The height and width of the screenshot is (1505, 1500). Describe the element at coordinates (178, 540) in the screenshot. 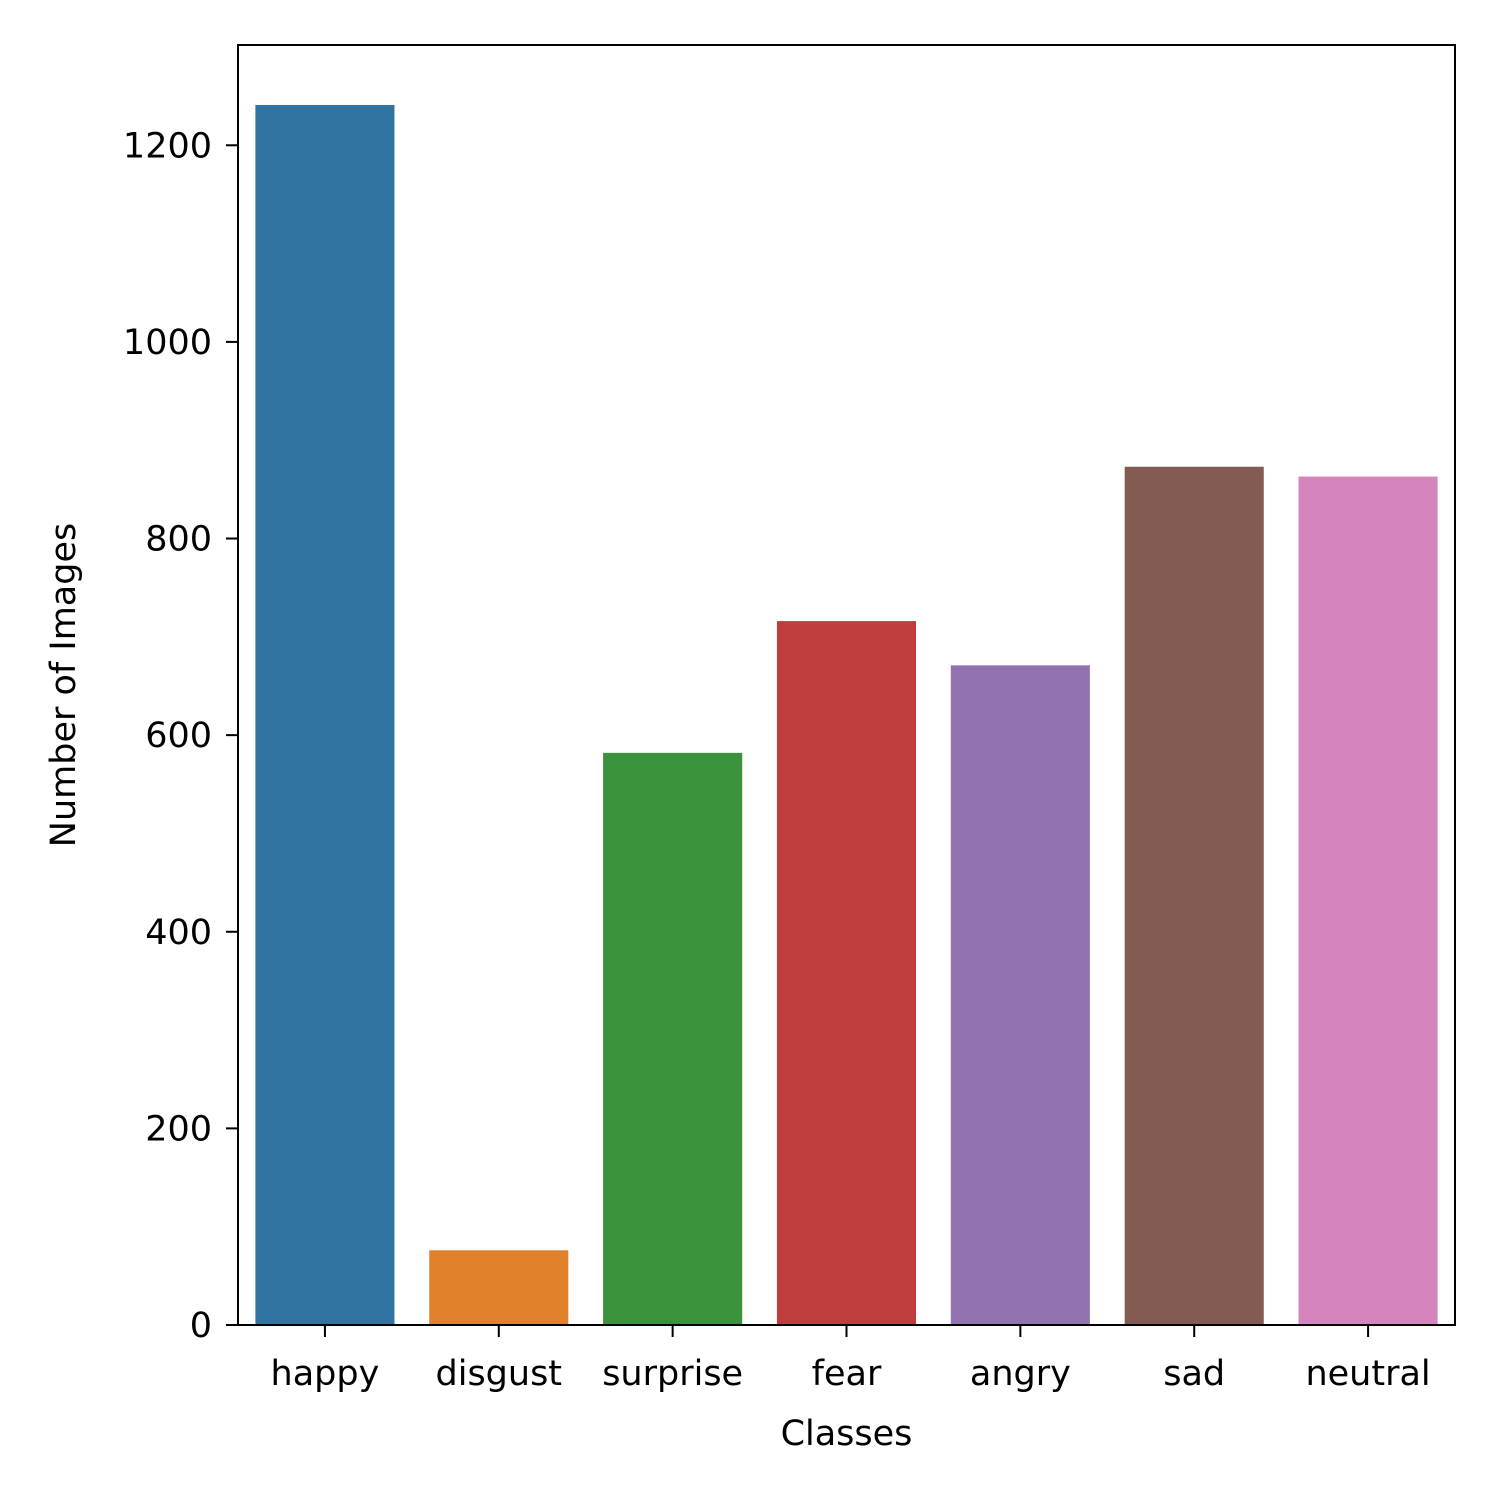

I see `y-tick-label: 800` at that location.